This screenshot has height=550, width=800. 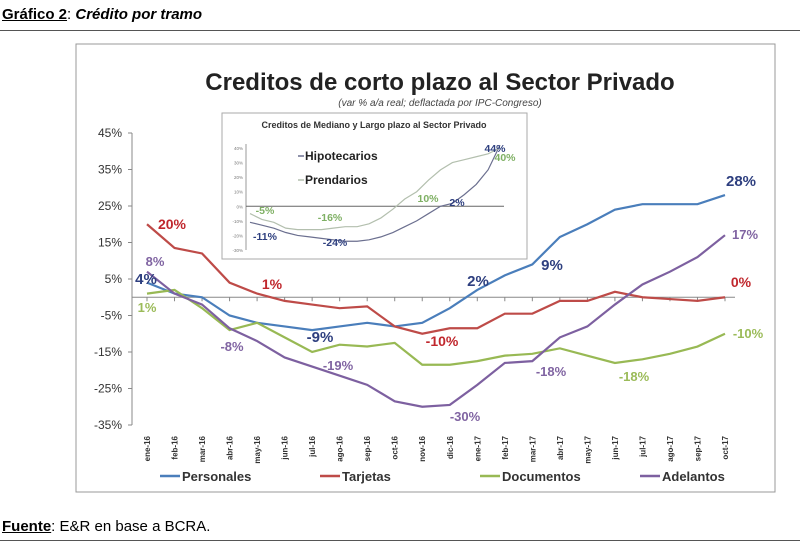 I want to click on figure-caption: Gráfico 2: Crédito por tramo, so click(x=102, y=14).